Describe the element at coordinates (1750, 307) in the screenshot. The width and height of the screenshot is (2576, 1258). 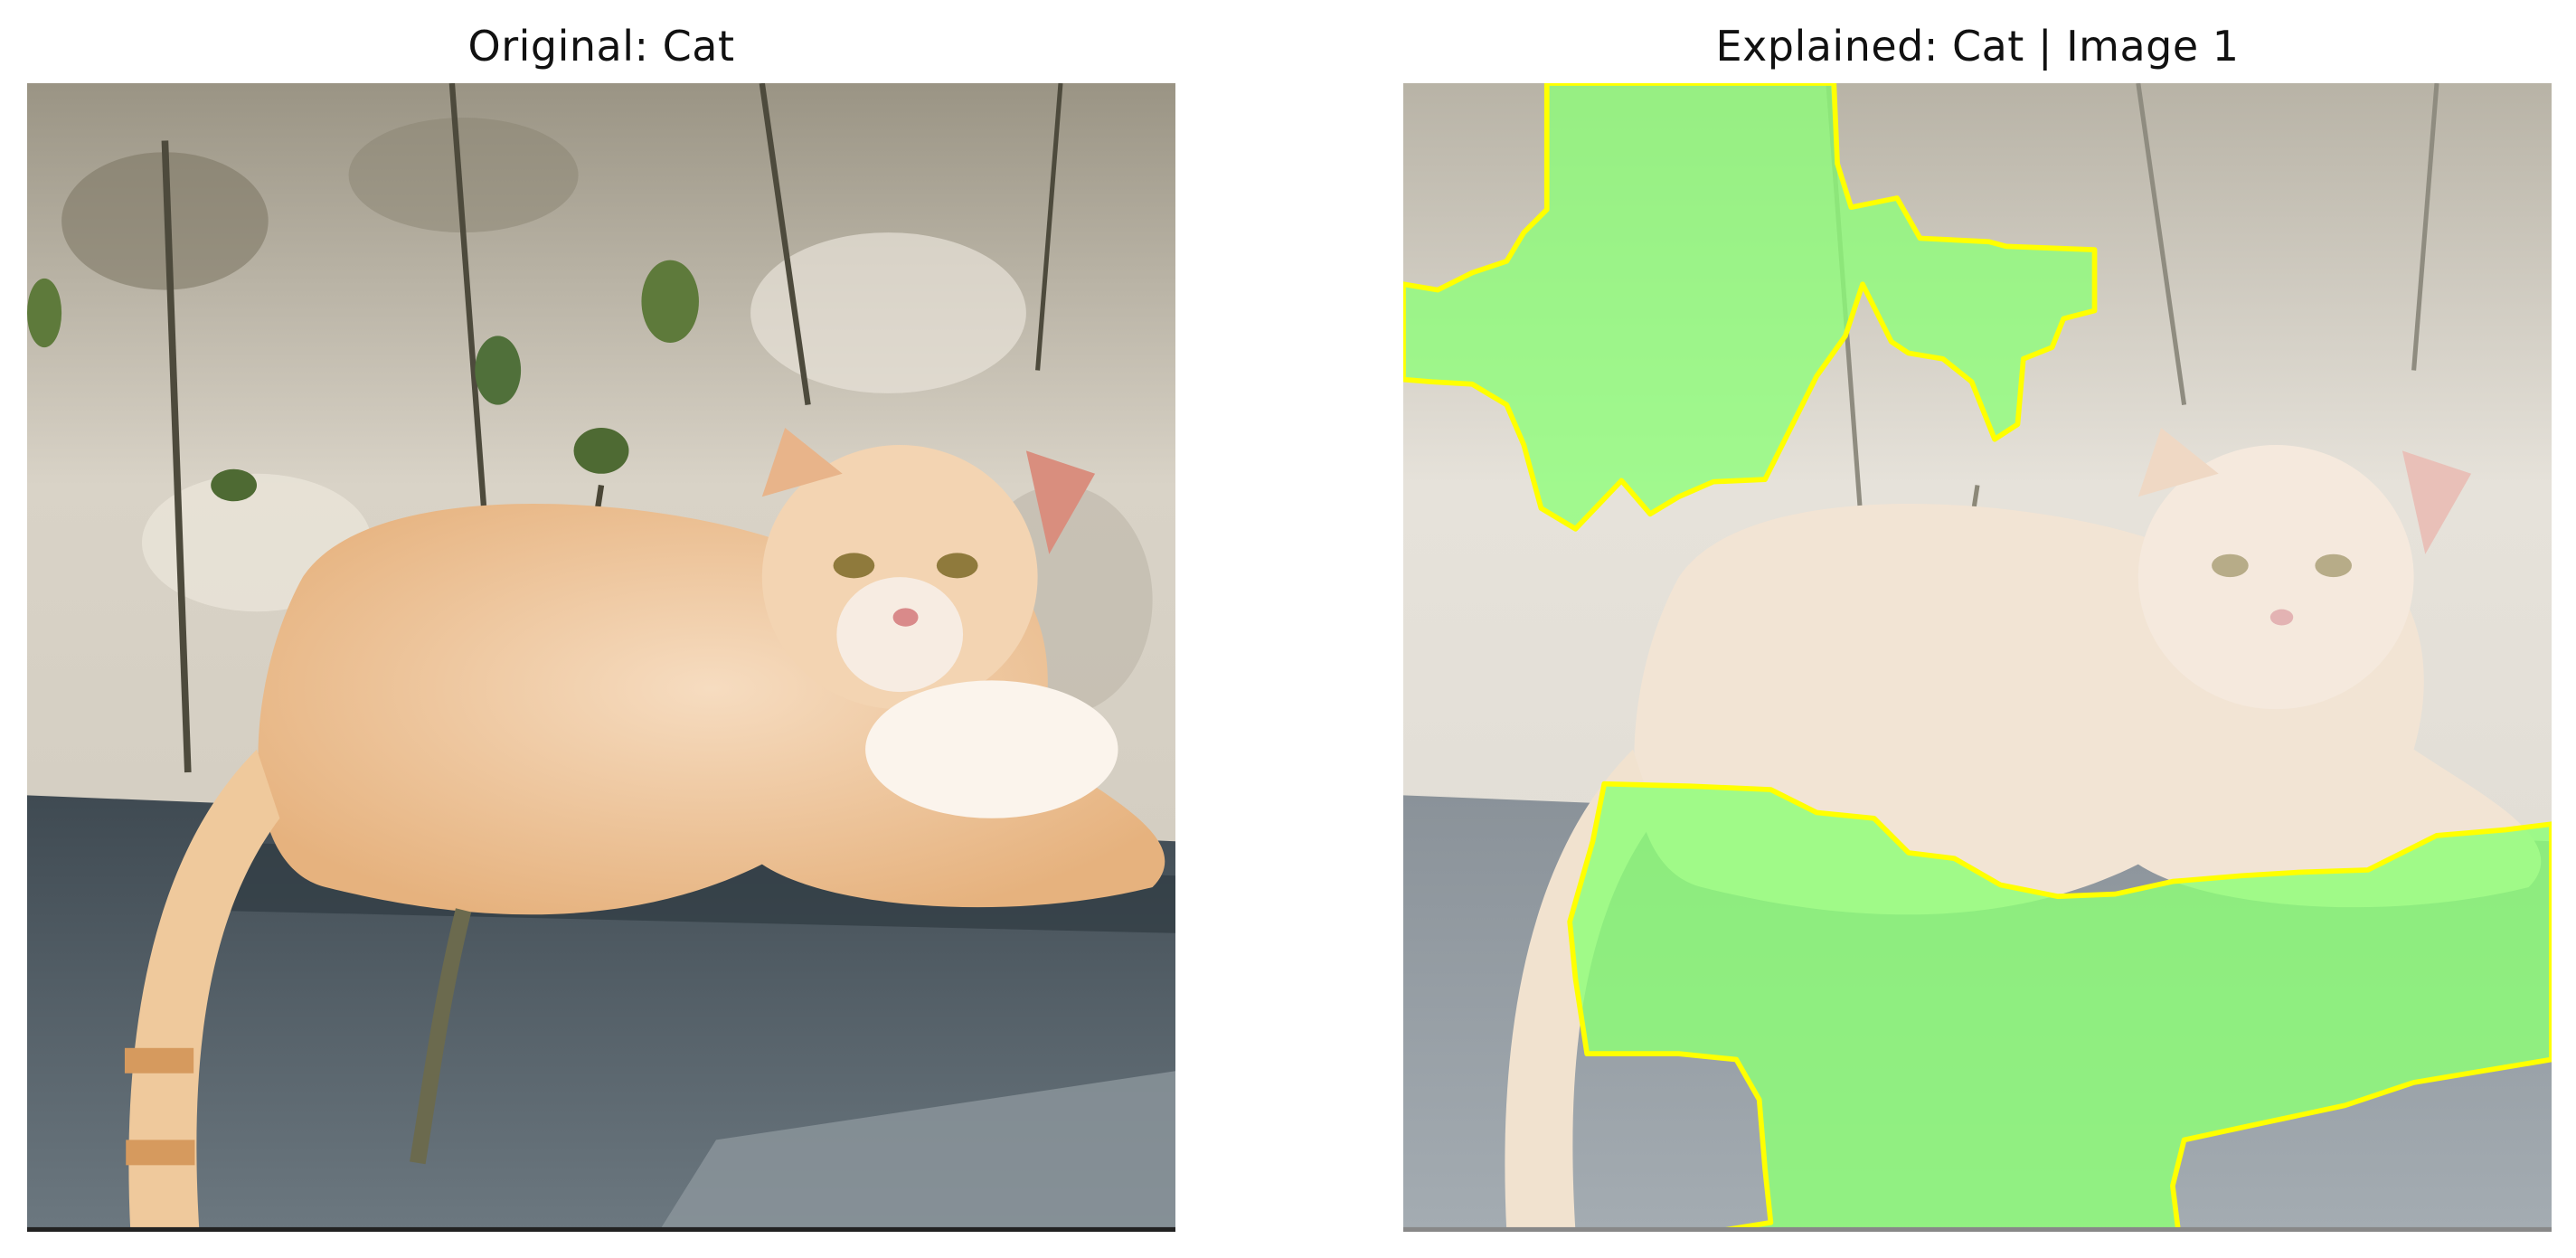
I see `highlight-region-top` at that location.